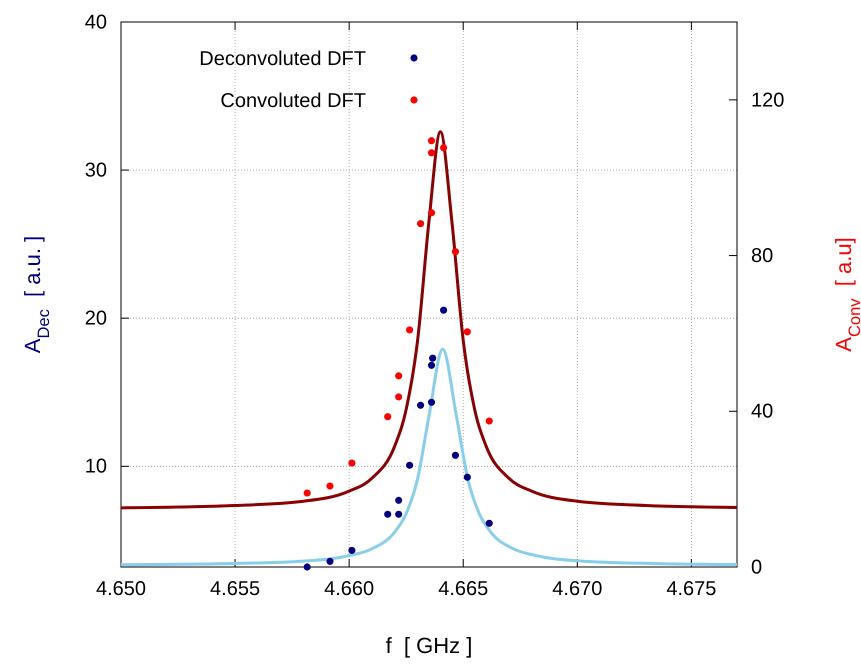  I want to click on y2-tick-label: 40, so click(762, 411).